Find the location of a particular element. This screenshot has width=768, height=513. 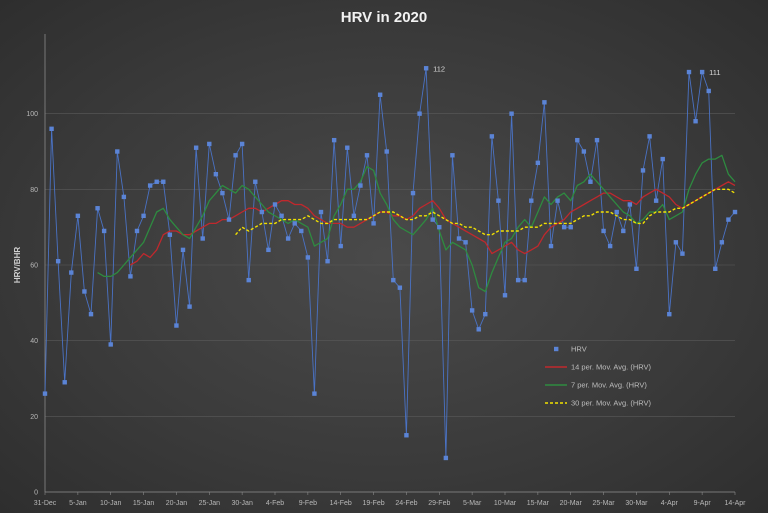

x-tick-label: 14-Feb is located at coordinates (341, 503).